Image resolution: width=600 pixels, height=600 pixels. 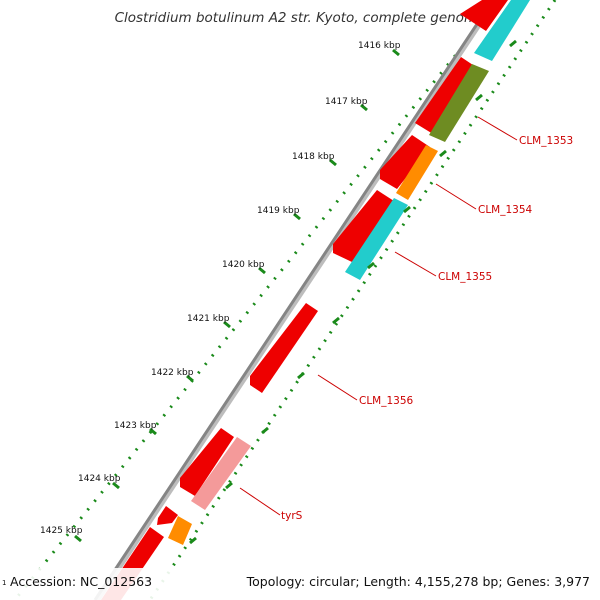 I want to click on tick-label-1422: 1422 kbp, so click(x=172, y=373).